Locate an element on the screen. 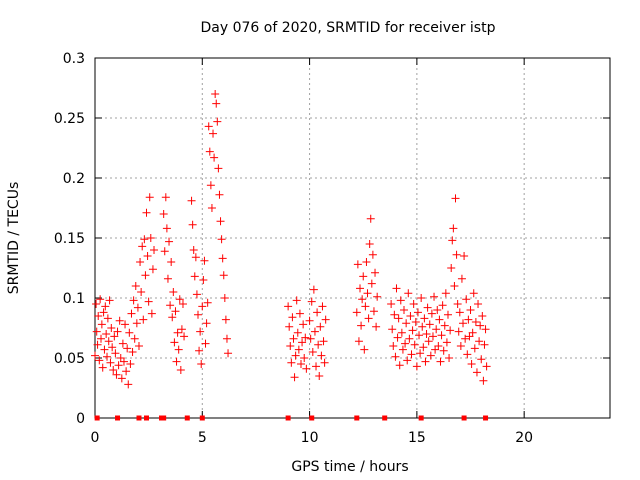  y-tick-label: 0.15 is located at coordinates (69, 239).